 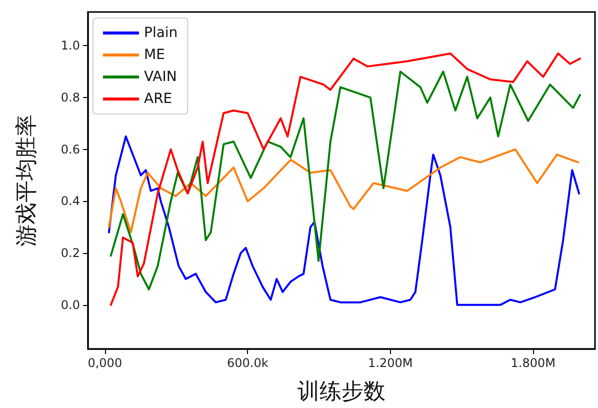 What do you see at coordinates (105, 363) in the screenshot?
I see `x-tick-label: 0,000` at bounding box center [105, 363].